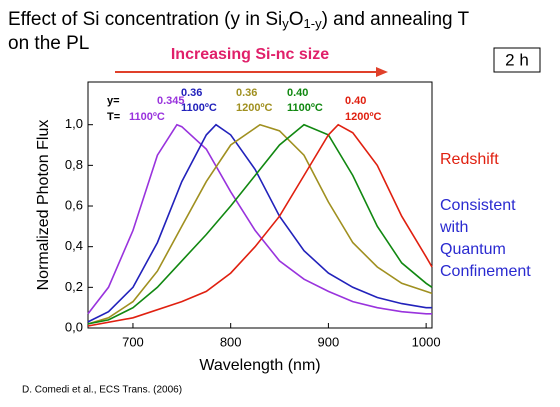  I want to click on y-axis-title: Normalized Photon Flux, so click(43, 205).